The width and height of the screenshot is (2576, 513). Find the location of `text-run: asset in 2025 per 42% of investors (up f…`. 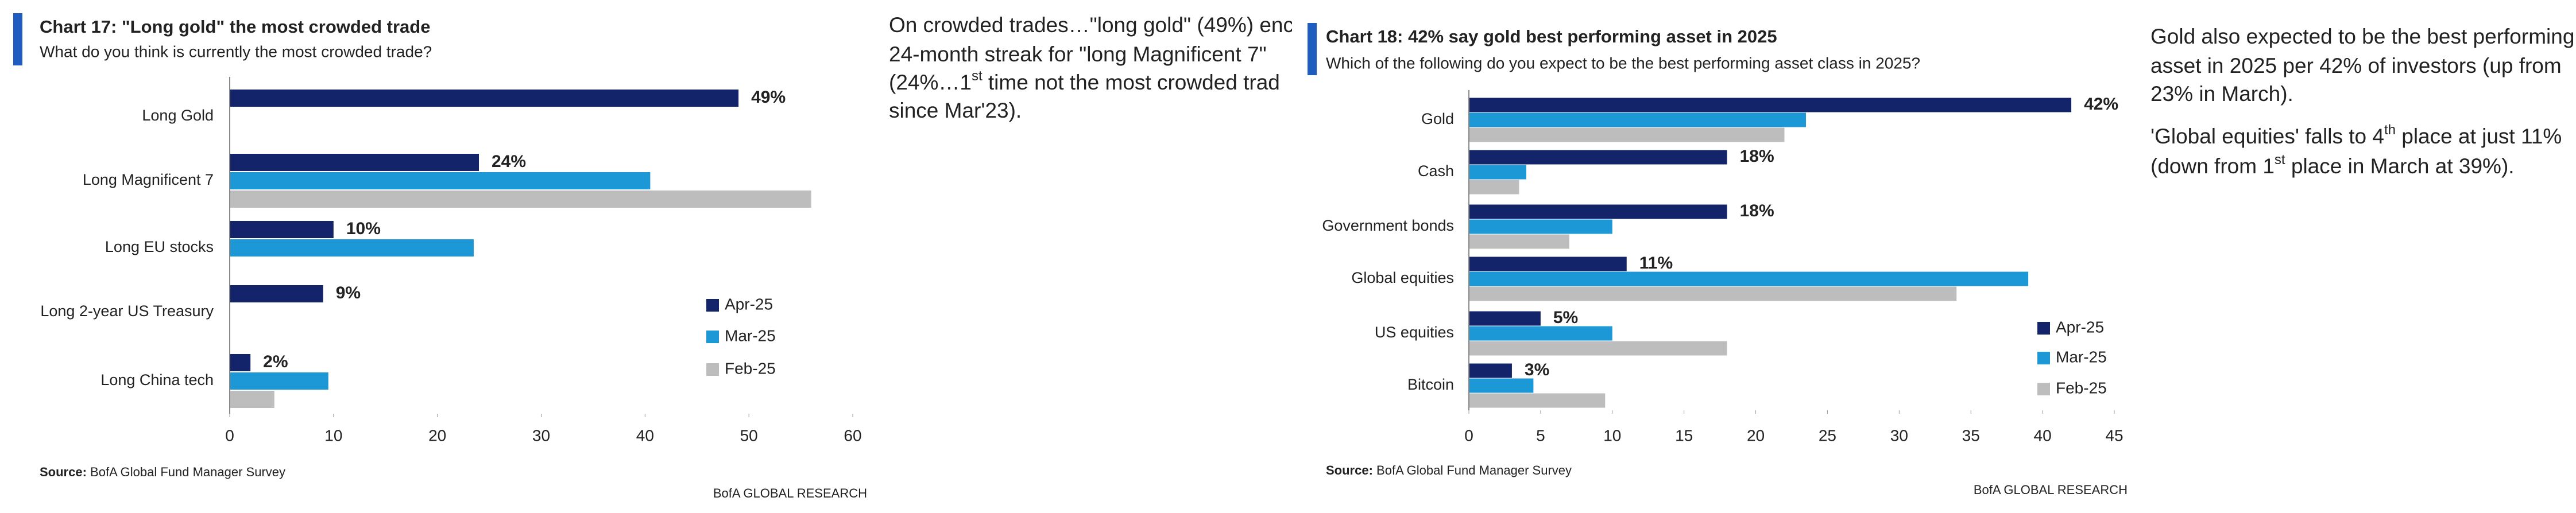

text-run: asset in 2025 per 42% of investors (up f… is located at coordinates (2356, 65).